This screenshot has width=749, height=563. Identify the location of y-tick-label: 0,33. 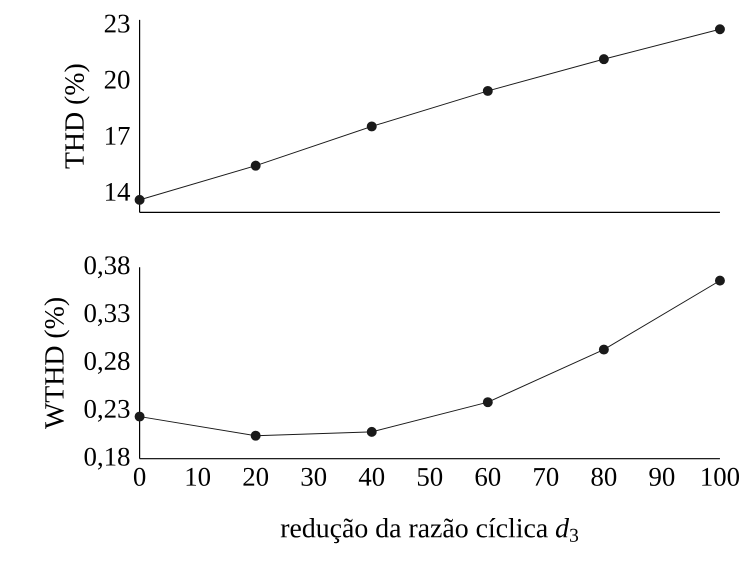
(107, 315).